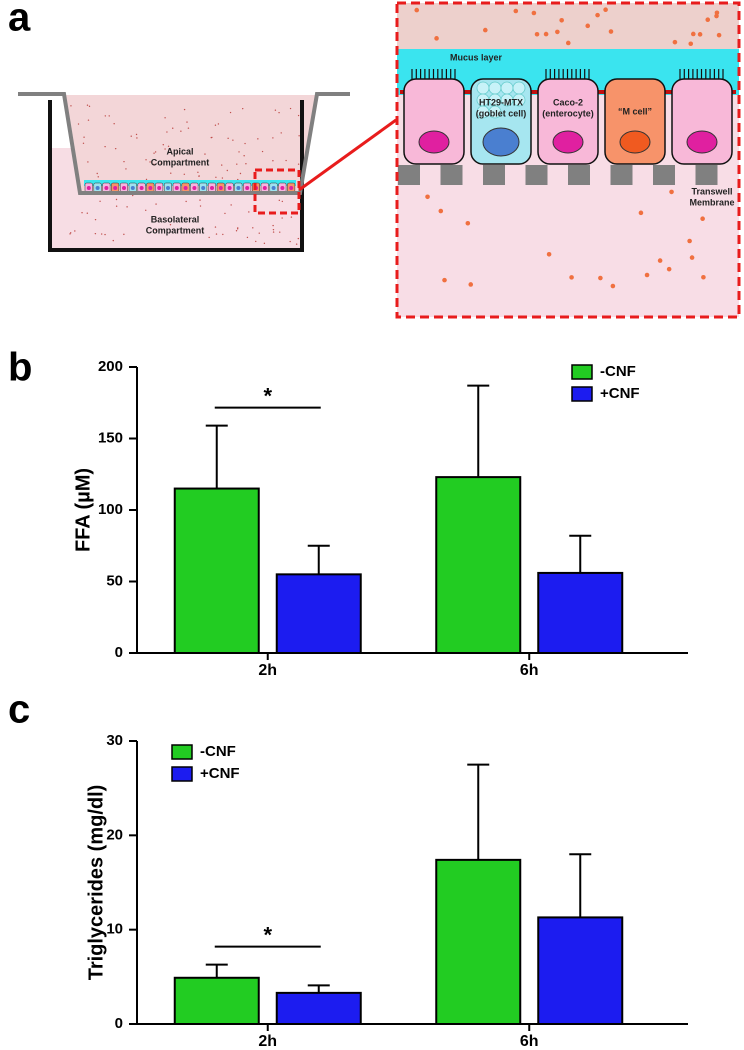 This screenshot has height=1050, width=744. What do you see at coordinates (267, 395) in the screenshot?
I see `significance-label: *` at bounding box center [267, 395].